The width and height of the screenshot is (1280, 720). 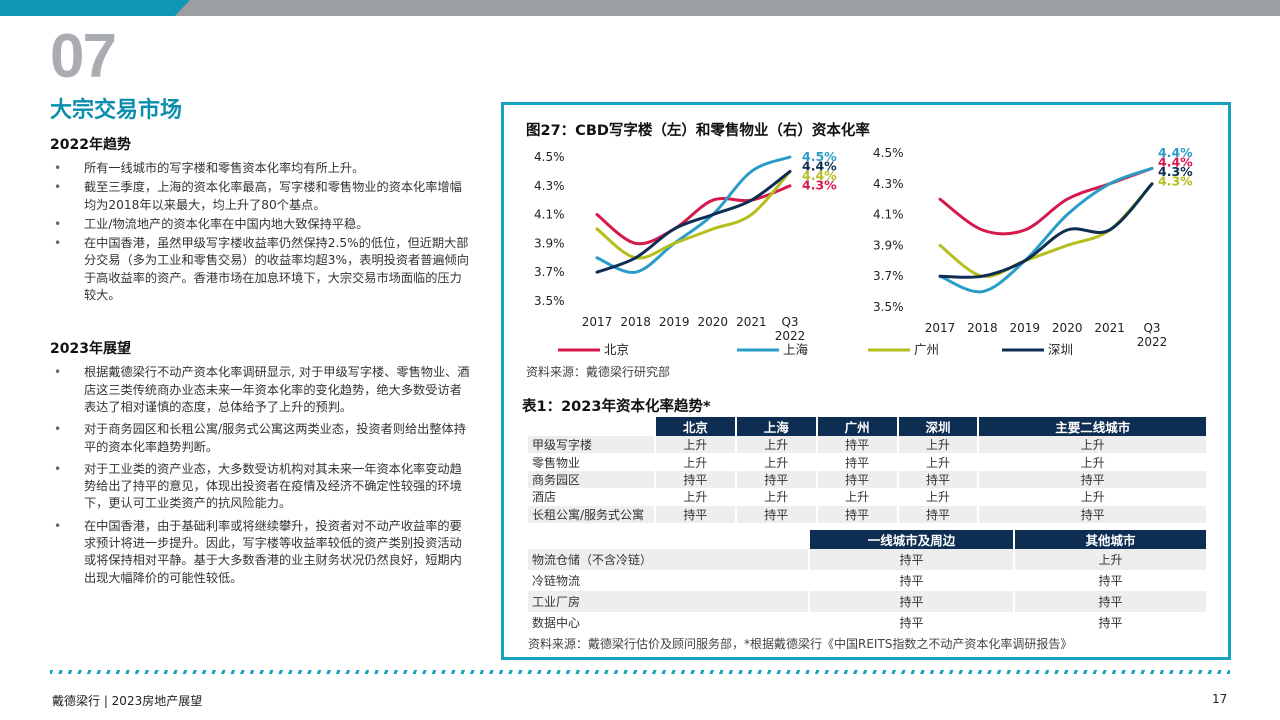 I want to click on trends-heading: 2022年趋势, so click(x=90, y=145).